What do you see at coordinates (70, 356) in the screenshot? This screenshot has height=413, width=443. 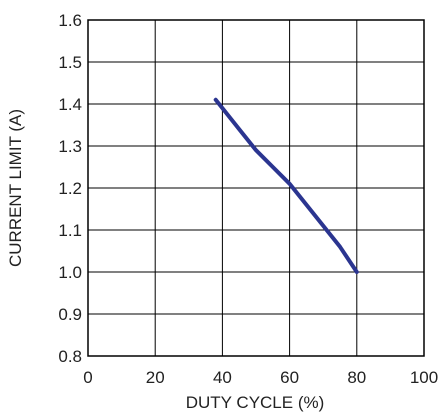 I see `y-tick-label: 0.8` at bounding box center [70, 356].